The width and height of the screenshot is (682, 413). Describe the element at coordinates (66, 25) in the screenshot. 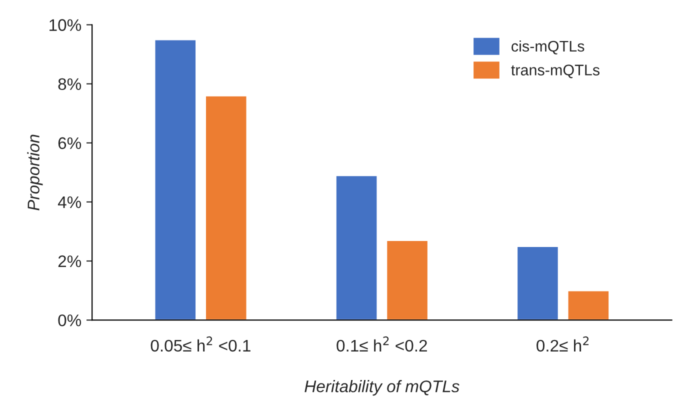

I see `y-tick-label: 10%` at that location.